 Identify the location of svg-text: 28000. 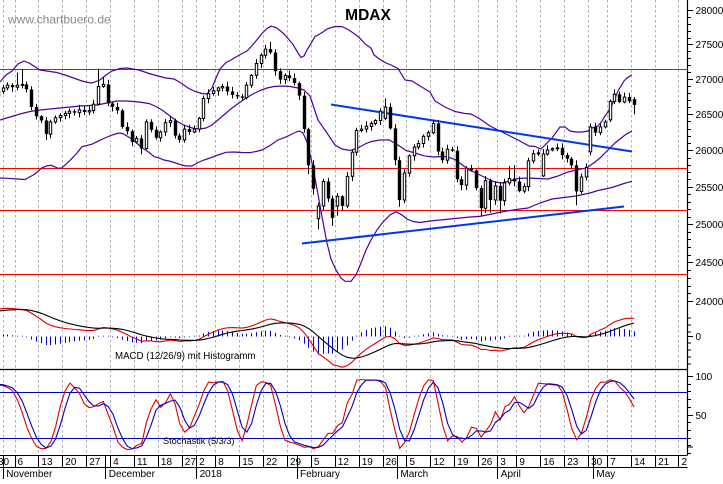
(709, 11).